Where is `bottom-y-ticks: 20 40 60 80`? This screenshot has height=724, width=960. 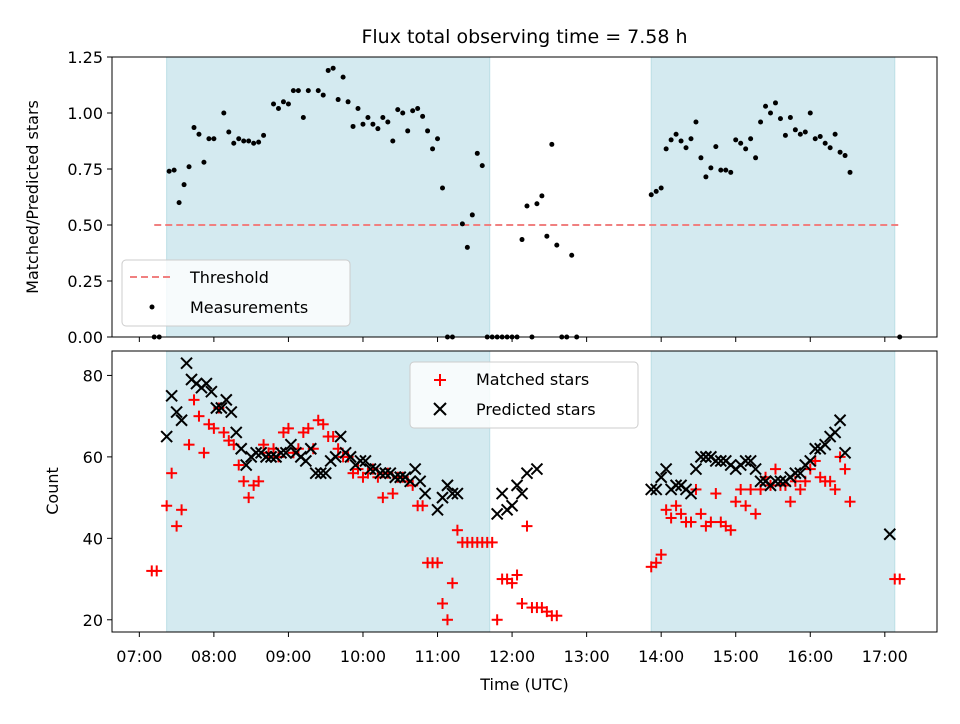
bottom-y-ticks: 20 40 60 80 is located at coordinates (97, 498).